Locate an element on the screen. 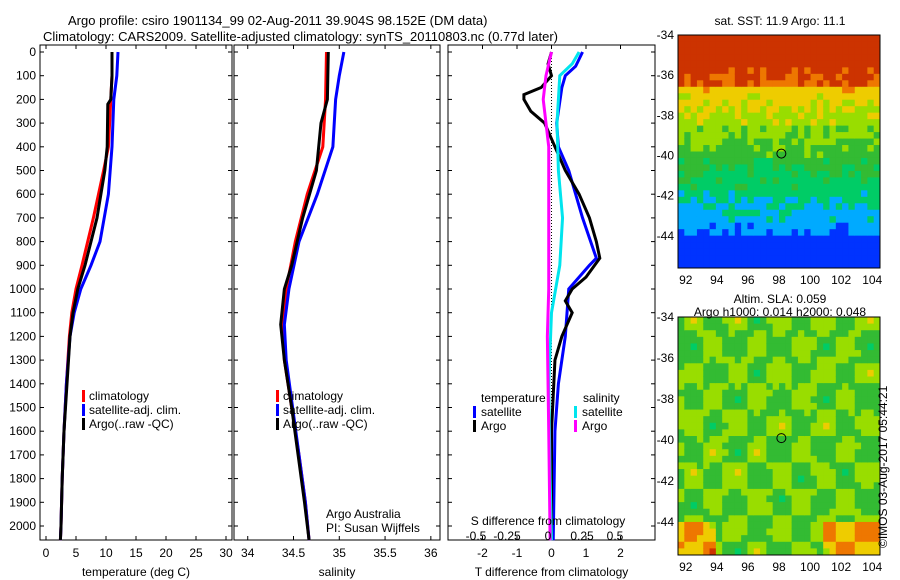 The width and height of the screenshot is (900, 580). legend-label: Argo is located at coordinates (595, 426).